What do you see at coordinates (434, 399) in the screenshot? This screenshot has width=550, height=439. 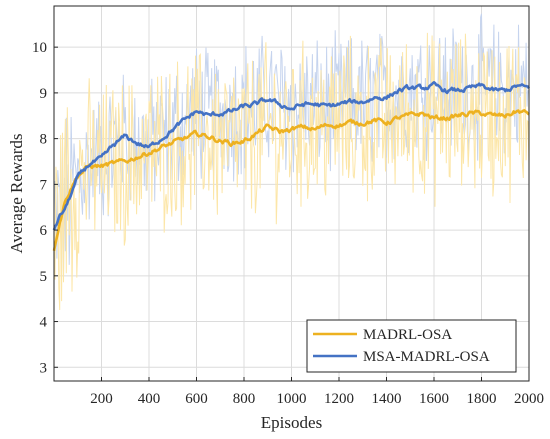 I see `x-tick-label: 1600` at bounding box center [434, 399].